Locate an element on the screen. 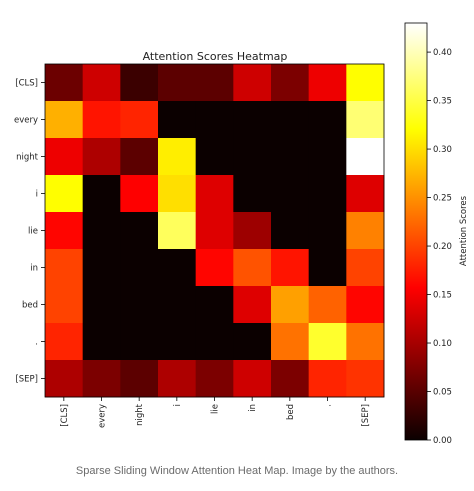 The image size is (474, 491). x-tick-labels: [CLS] every night i lie in bed. [SEP] is located at coordinates (215, 412).